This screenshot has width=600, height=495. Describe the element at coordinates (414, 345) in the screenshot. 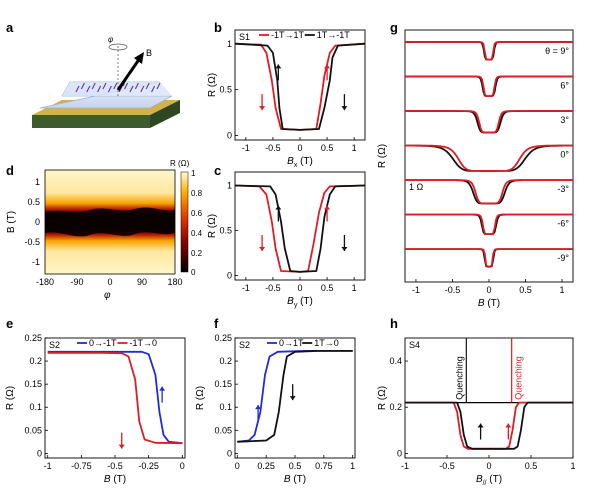

I see `sample-label: S4` at that location.